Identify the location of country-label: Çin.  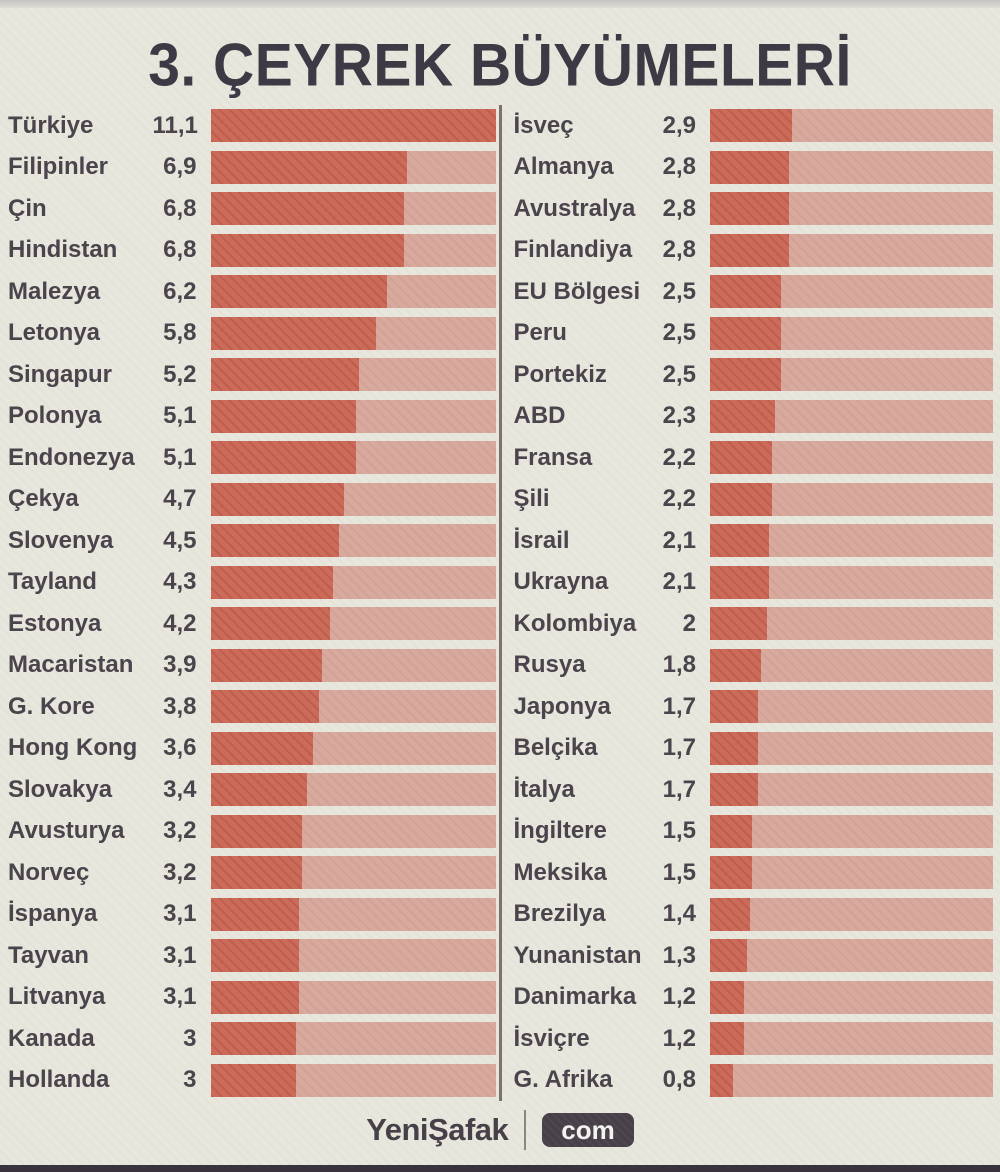
(27, 208).